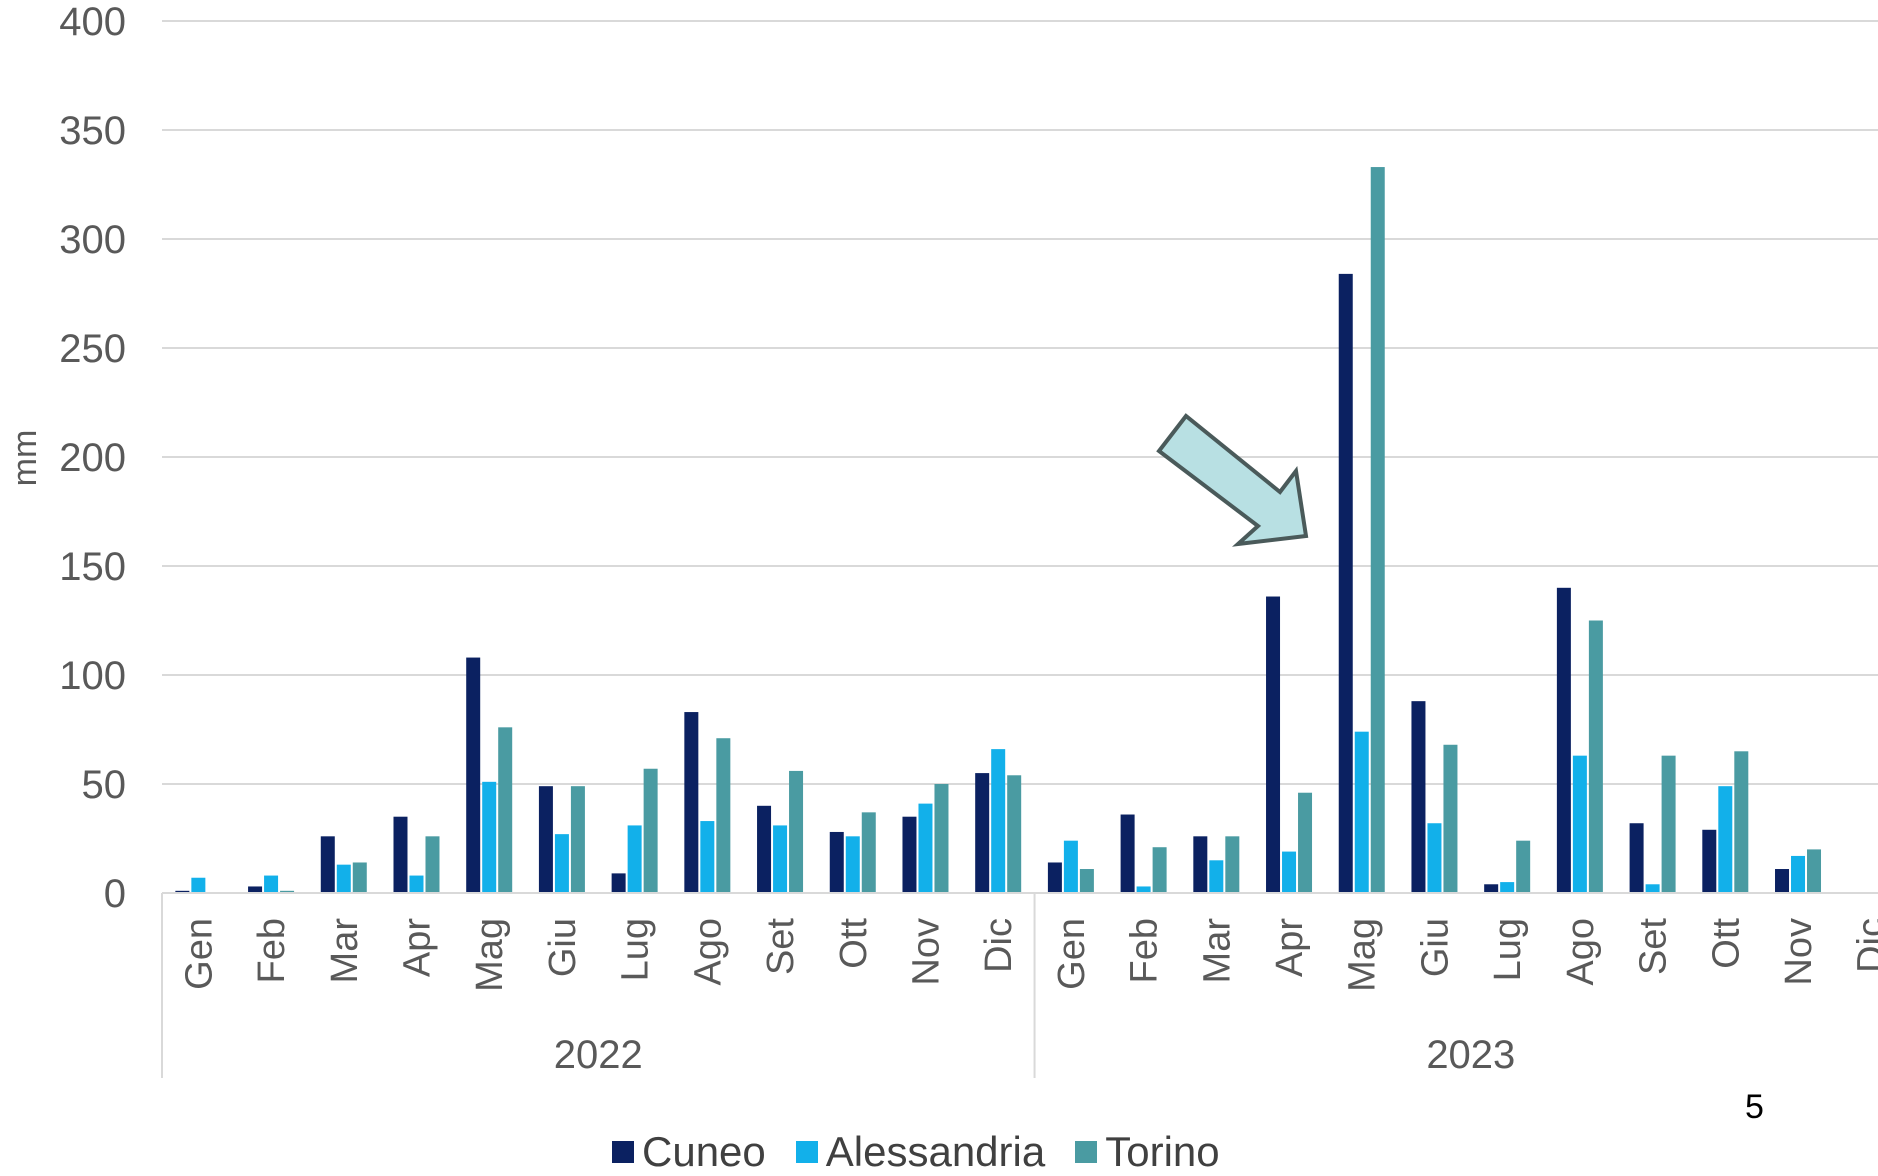  I want to click on x-tick-label: Mar, so click(345, 951).